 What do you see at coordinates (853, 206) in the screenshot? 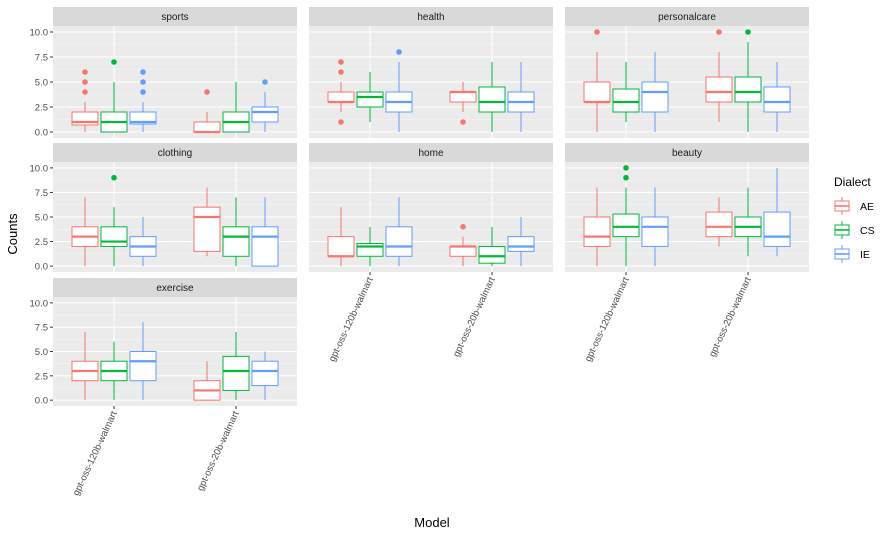
I see `legend-item-AE: AE` at bounding box center [853, 206].